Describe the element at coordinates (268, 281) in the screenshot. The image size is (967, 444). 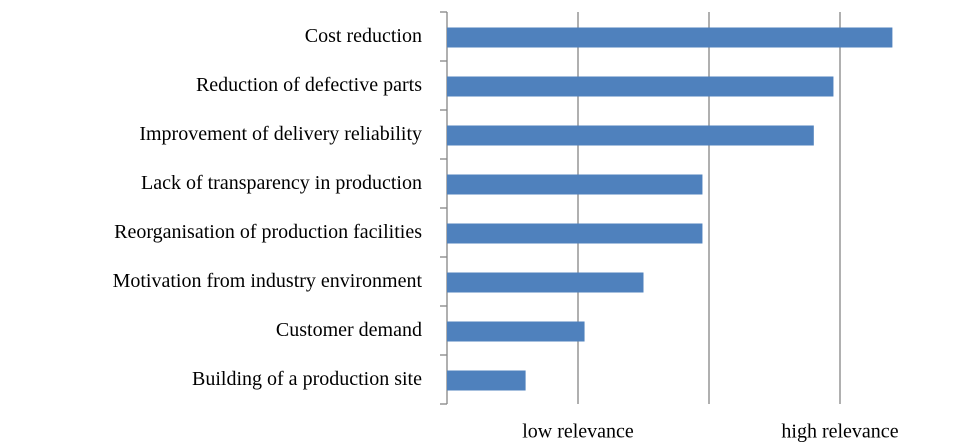
I see `y-tick-label: Motivation from industry environment` at that location.